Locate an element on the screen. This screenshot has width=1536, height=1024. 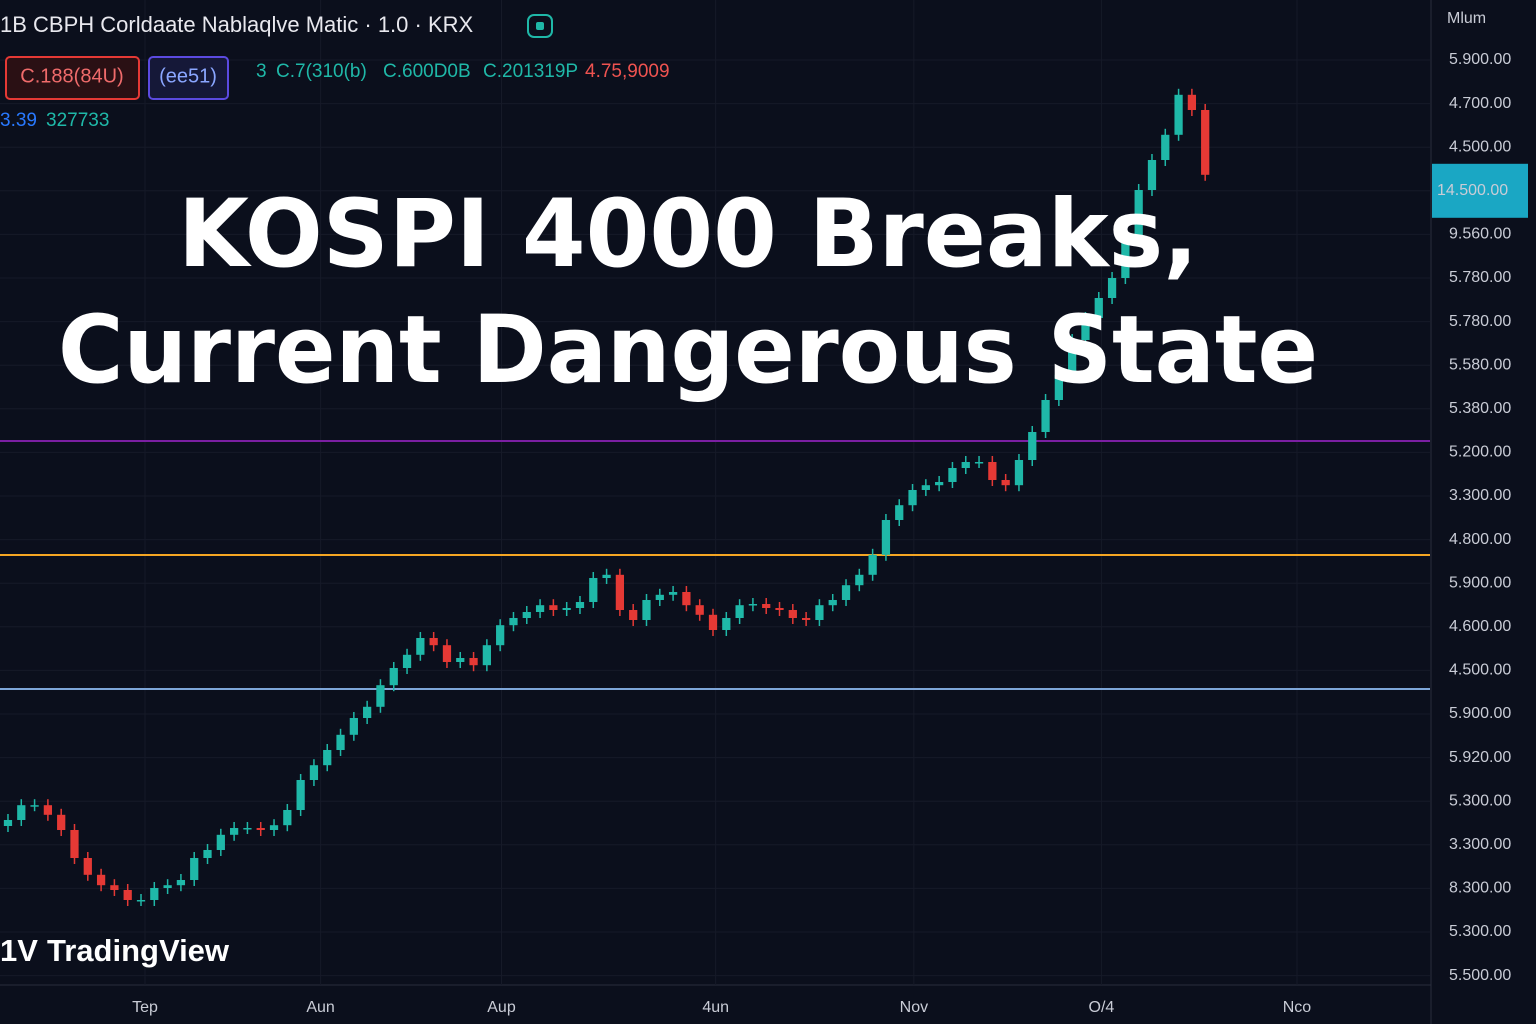
x-tick-label: Nco is located at coordinates (1297, 1007).